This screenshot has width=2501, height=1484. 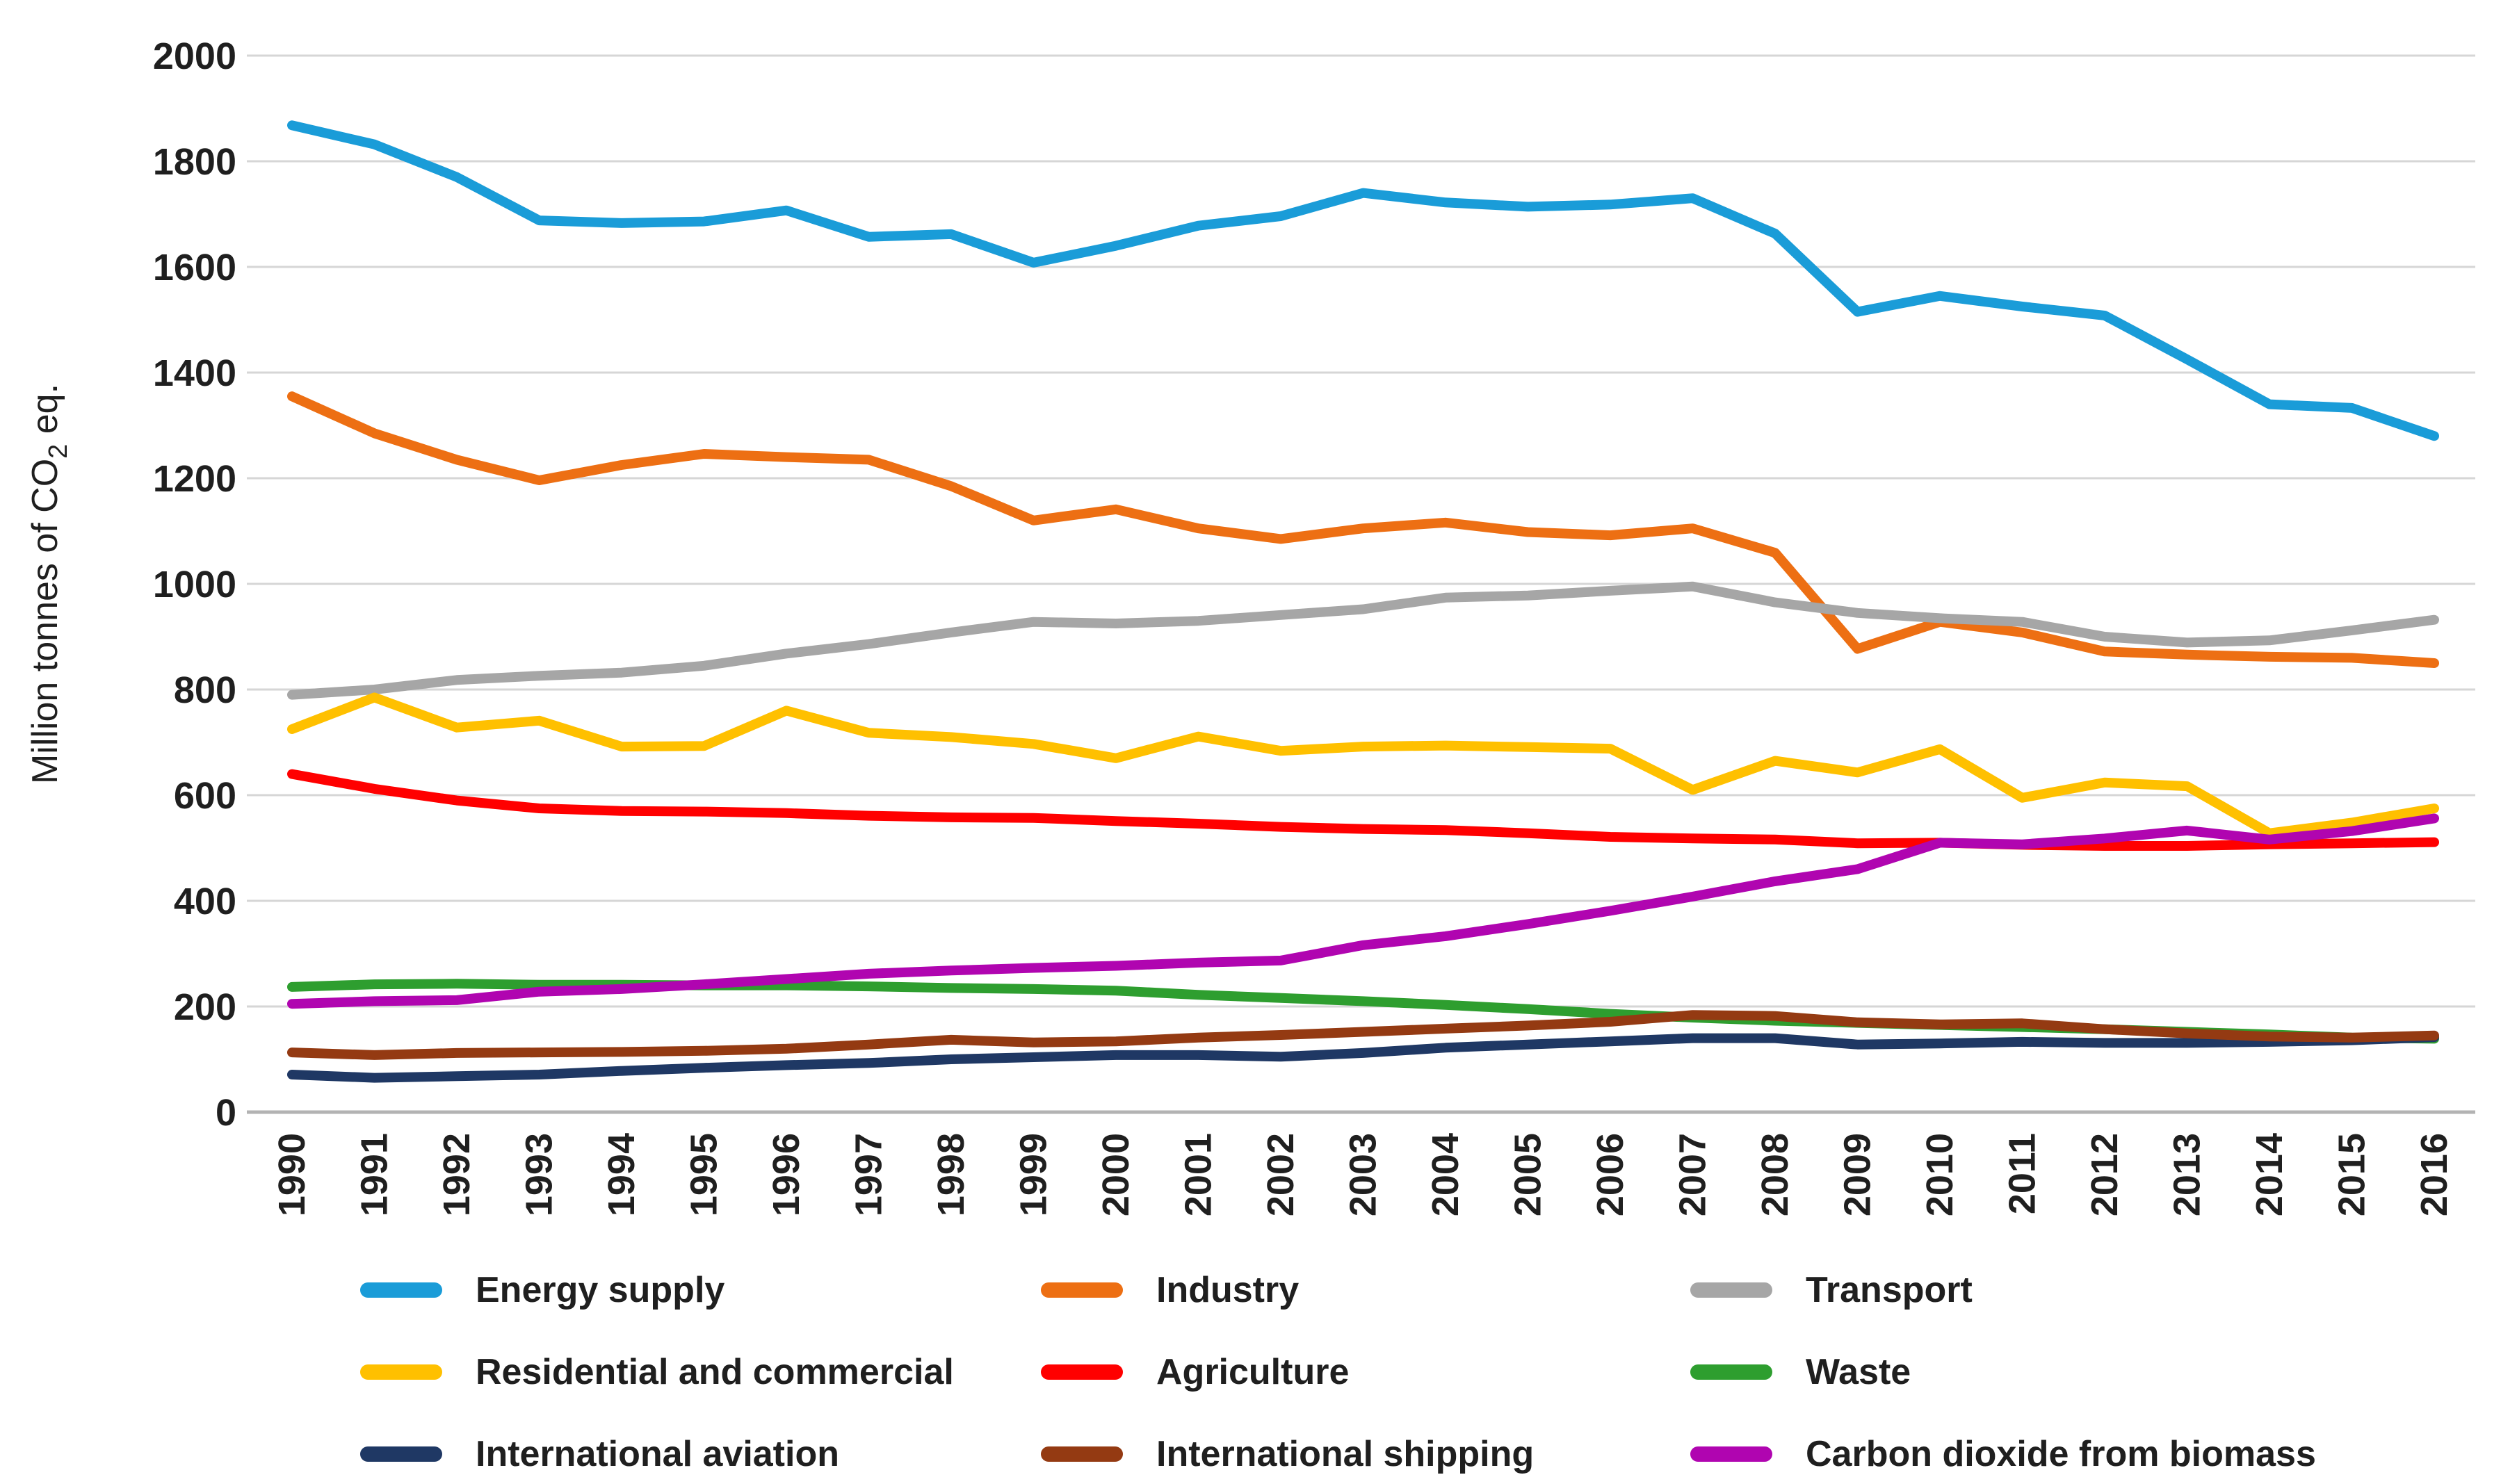 I want to click on x-year-label: 2003, so click(x=1363, y=1174).